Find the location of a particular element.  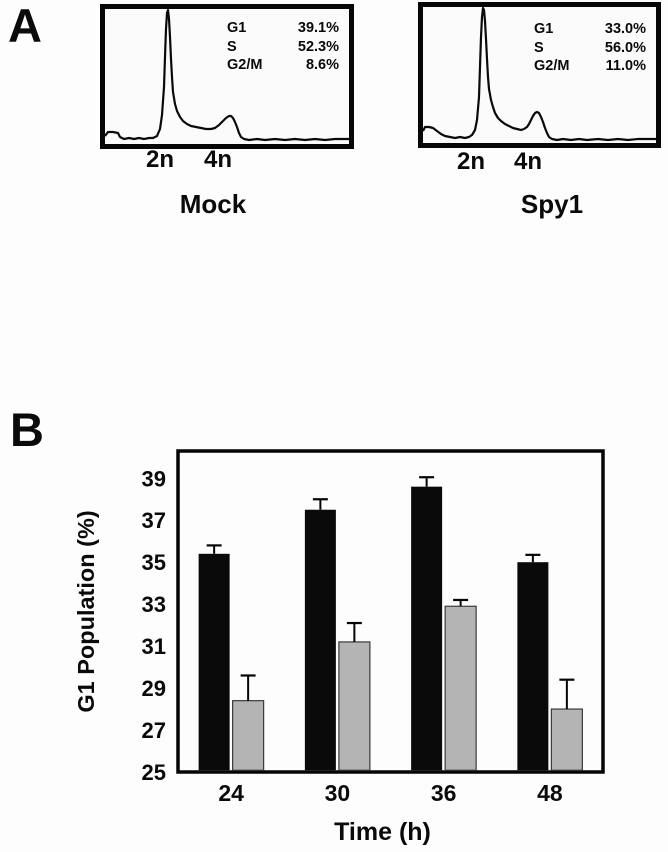

spy1-stat-value: 33.0% is located at coordinates (625, 29).